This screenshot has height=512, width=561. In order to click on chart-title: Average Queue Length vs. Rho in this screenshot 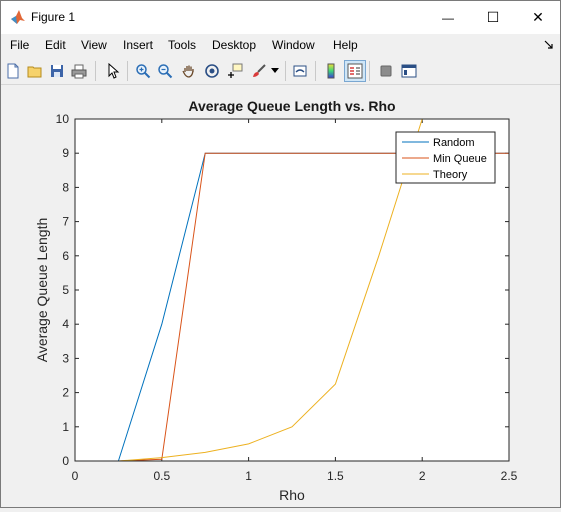, I will do `click(291, 106)`.